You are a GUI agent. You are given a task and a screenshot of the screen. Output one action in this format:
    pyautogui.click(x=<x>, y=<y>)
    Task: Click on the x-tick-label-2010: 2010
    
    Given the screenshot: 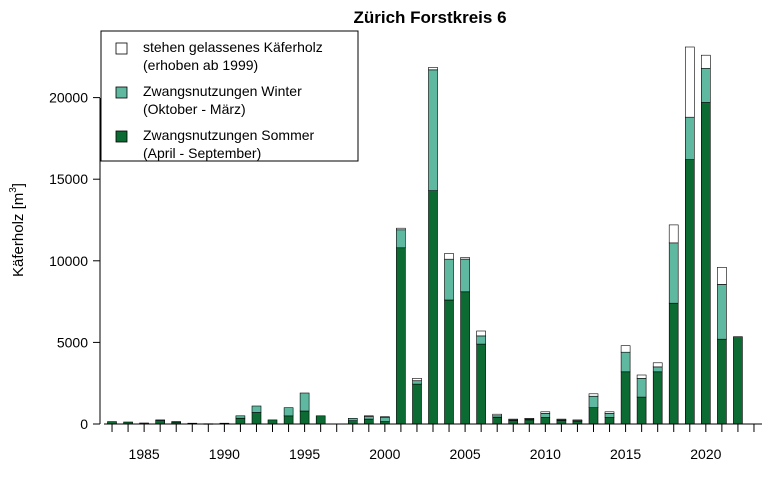 What is the action you would take?
    pyautogui.click(x=545, y=454)
    